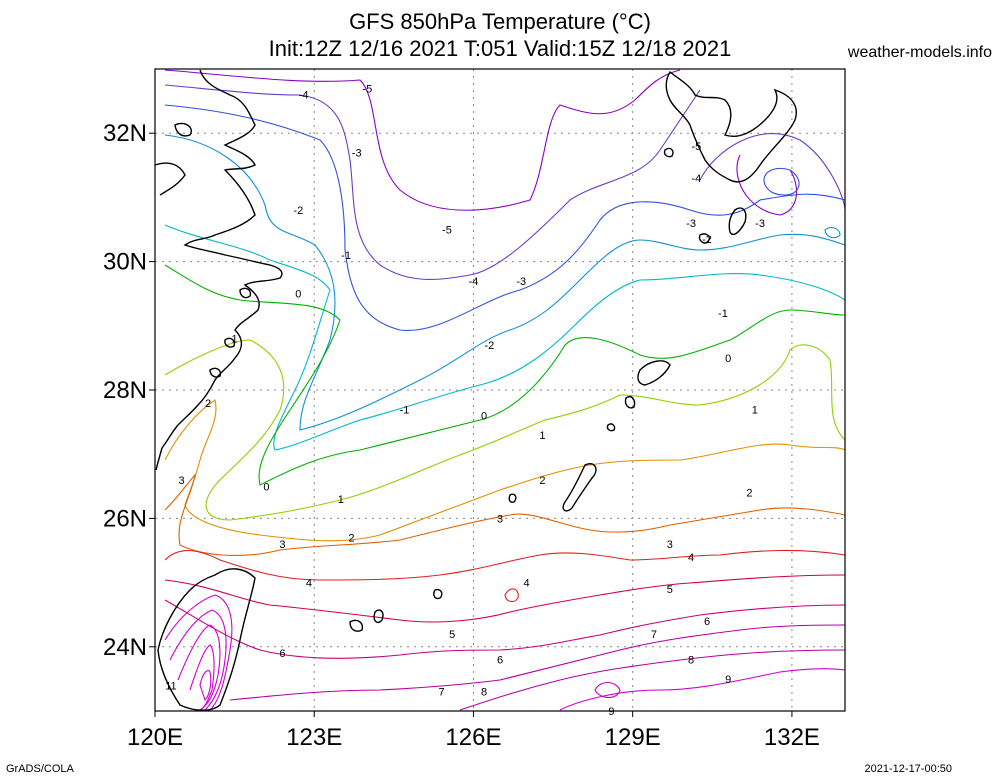  I want to click on yangtze-mouth, so click(170, 179).